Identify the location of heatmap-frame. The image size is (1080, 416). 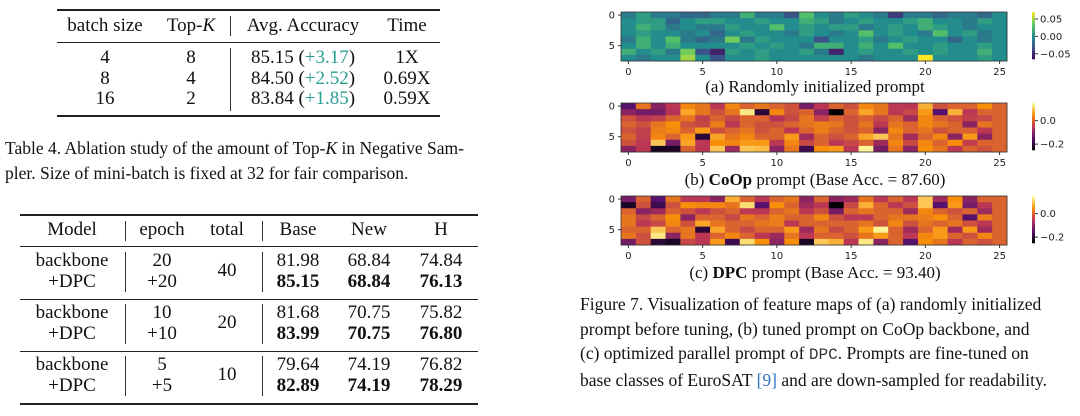
(814, 220).